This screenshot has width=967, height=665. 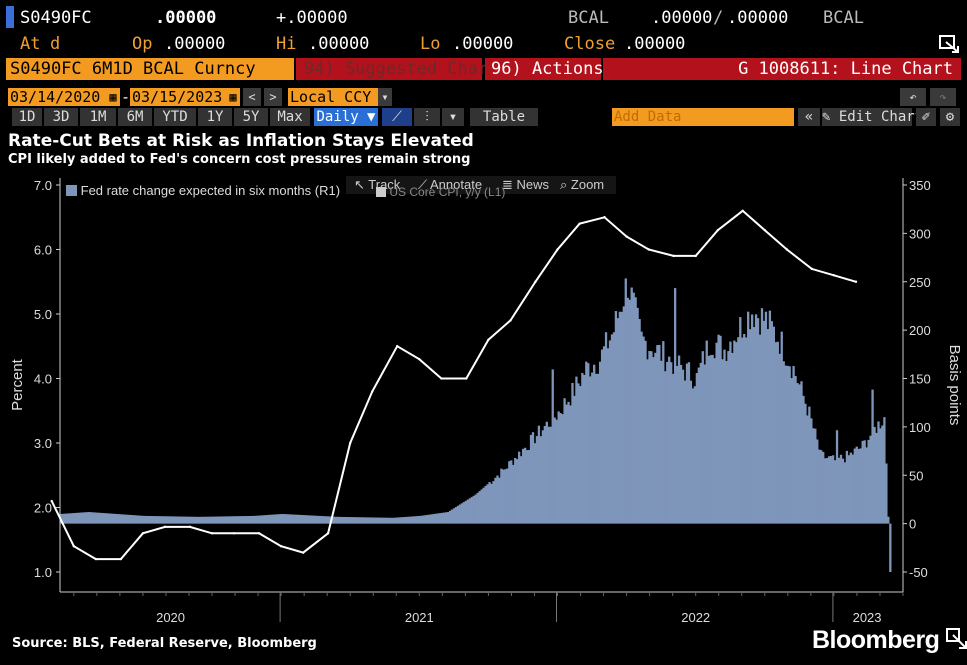 I want to click on low-value: .00000, so click(x=483, y=44).